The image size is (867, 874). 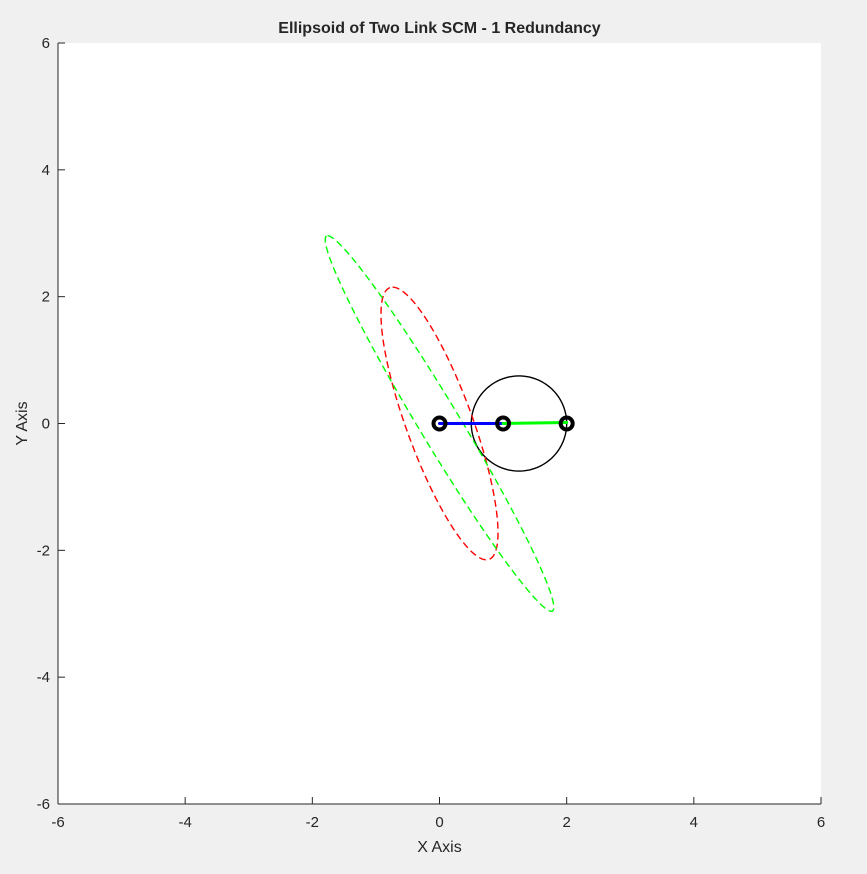 What do you see at coordinates (694, 822) in the screenshot?
I see `x-tick-label: 4` at bounding box center [694, 822].